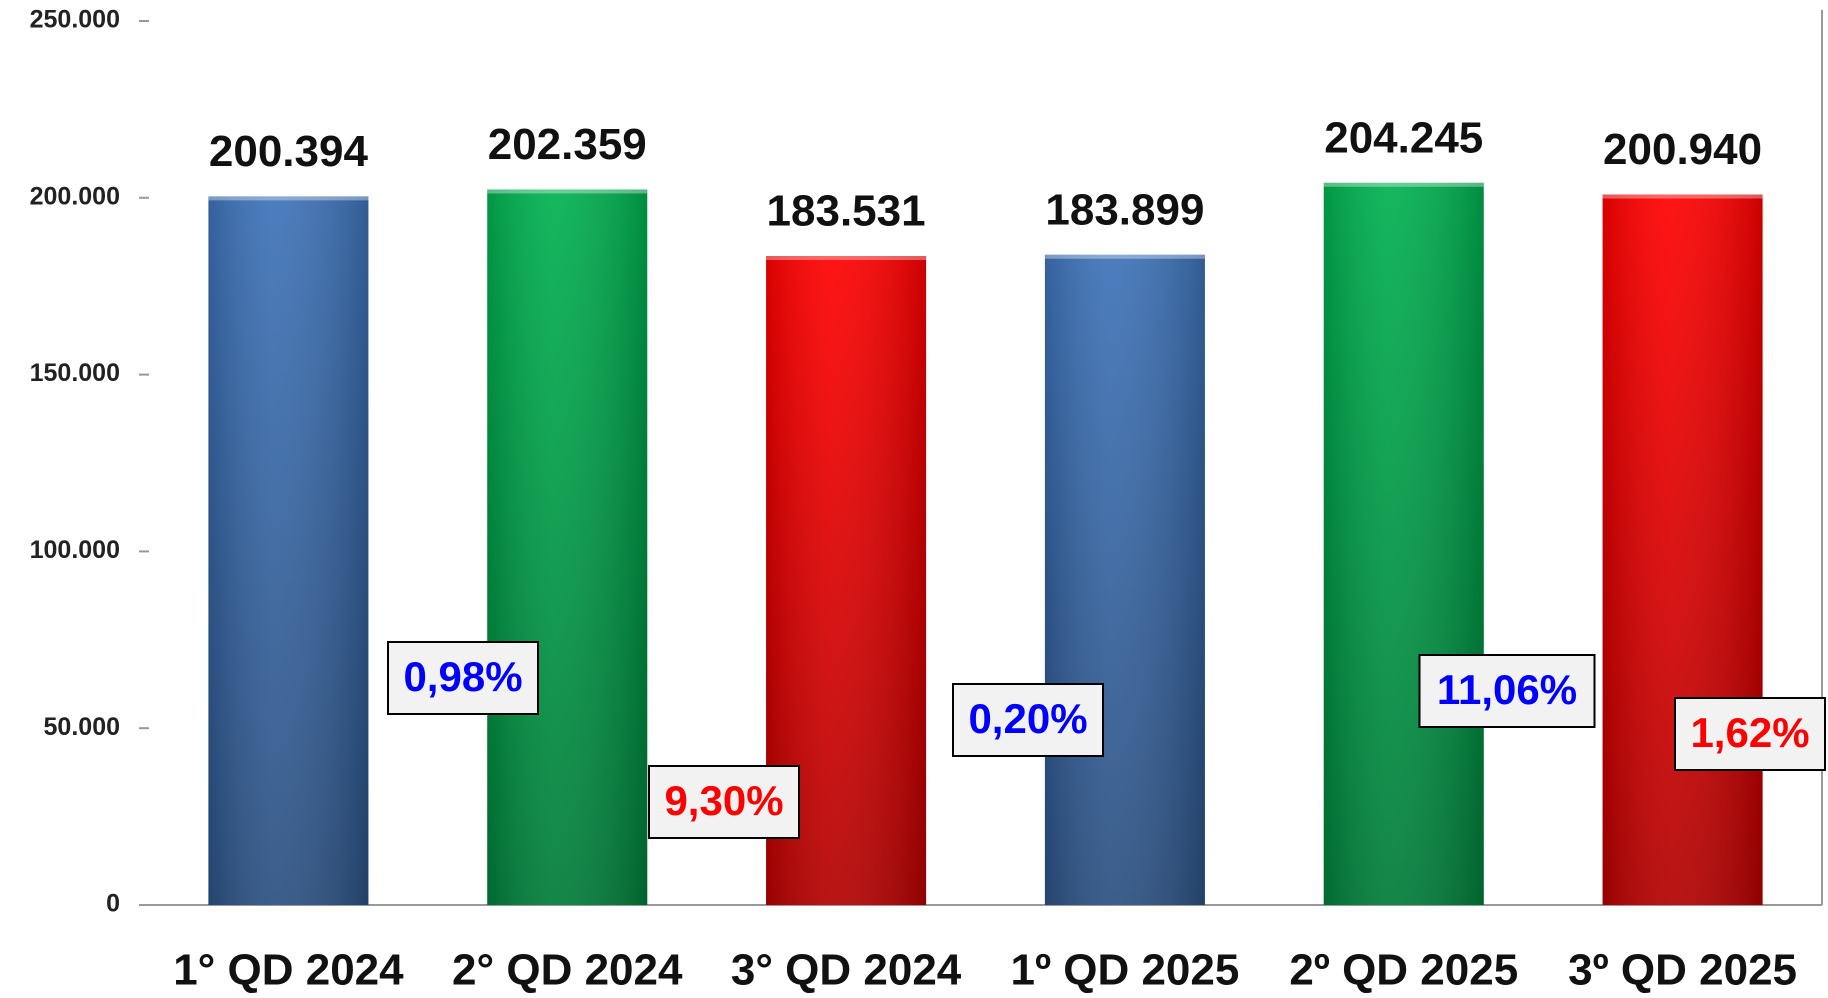 Image resolution: width=1828 pixels, height=998 pixels. I want to click on value-label: 200.394, so click(289, 151).